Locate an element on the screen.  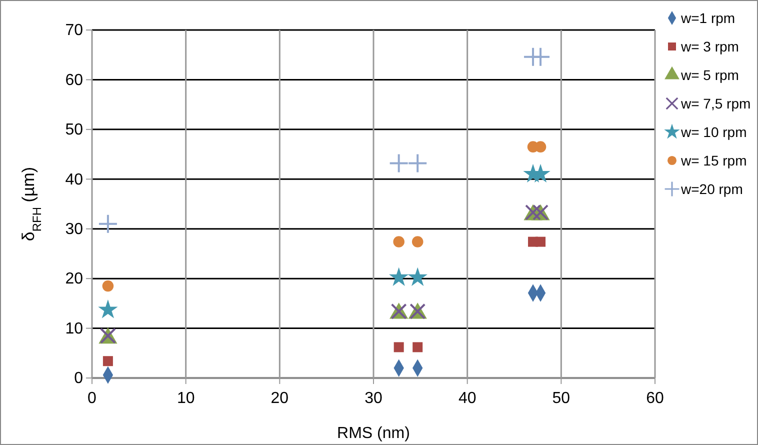
legend-label: w=20 rpm is located at coordinates (711, 189).